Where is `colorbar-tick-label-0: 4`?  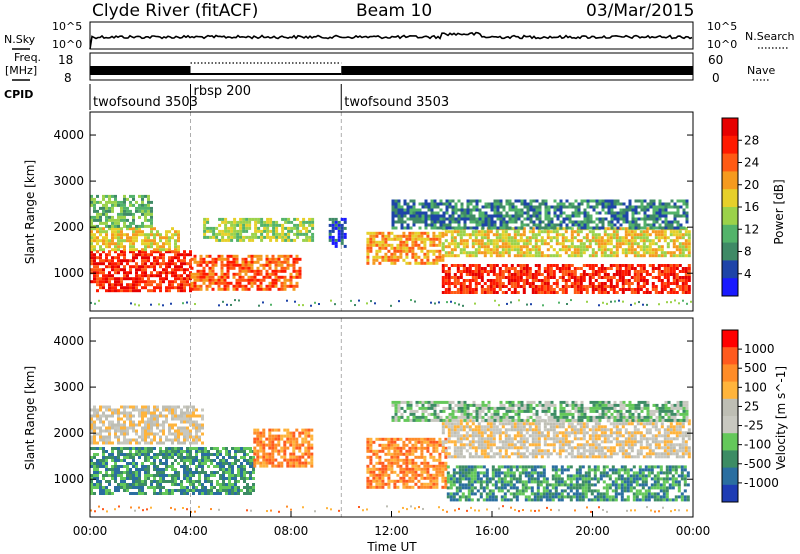
colorbar-tick-label-0: 4 is located at coordinates (748, 274).